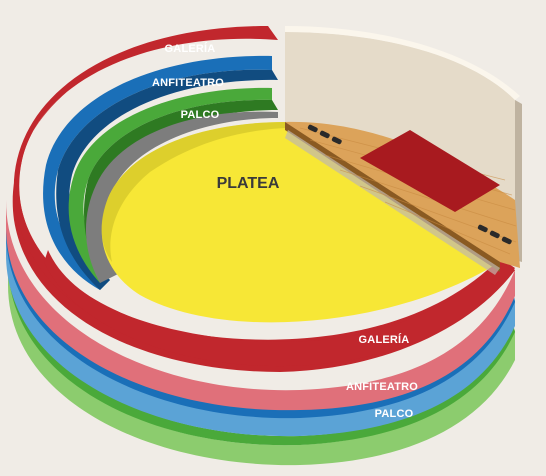 The width and height of the screenshot is (546, 476). What do you see at coordinates (430, 171) in the screenshot?
I see `stage-carpet` at bounding box center [430, 171].